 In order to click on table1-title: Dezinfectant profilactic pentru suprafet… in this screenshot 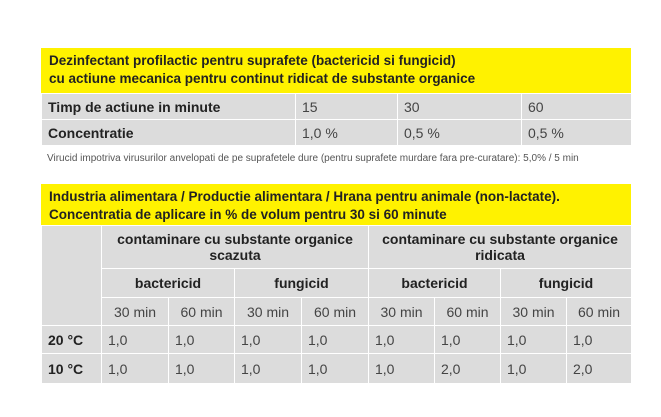, I will do `click(336, 70)`.